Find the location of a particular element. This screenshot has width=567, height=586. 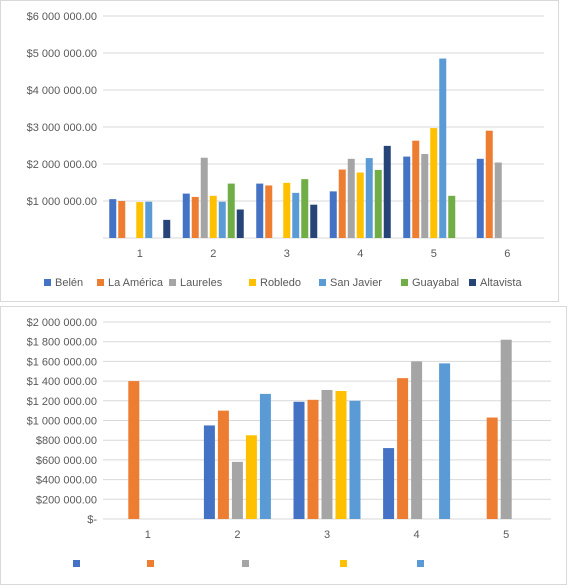

bottom-xtick-label: 5 is located at coordinates (506, 535).